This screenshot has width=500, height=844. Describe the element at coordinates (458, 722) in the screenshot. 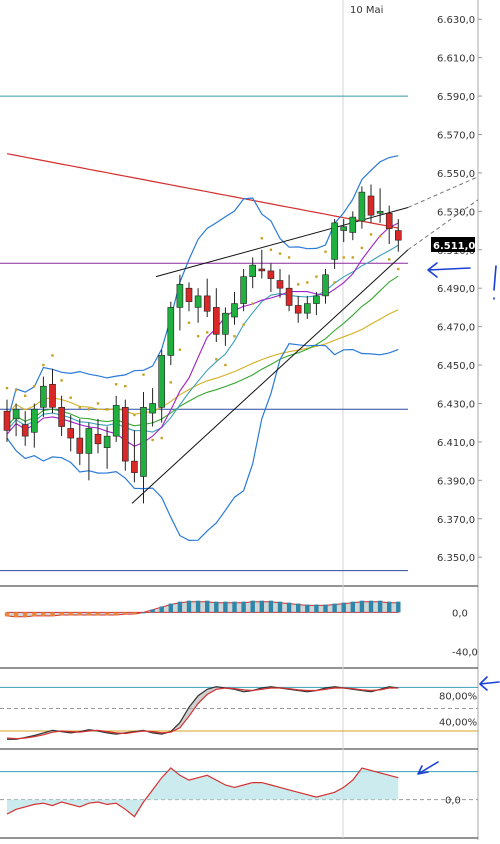

I see `oscillator-2-axis-label: 40,00%` at that location.